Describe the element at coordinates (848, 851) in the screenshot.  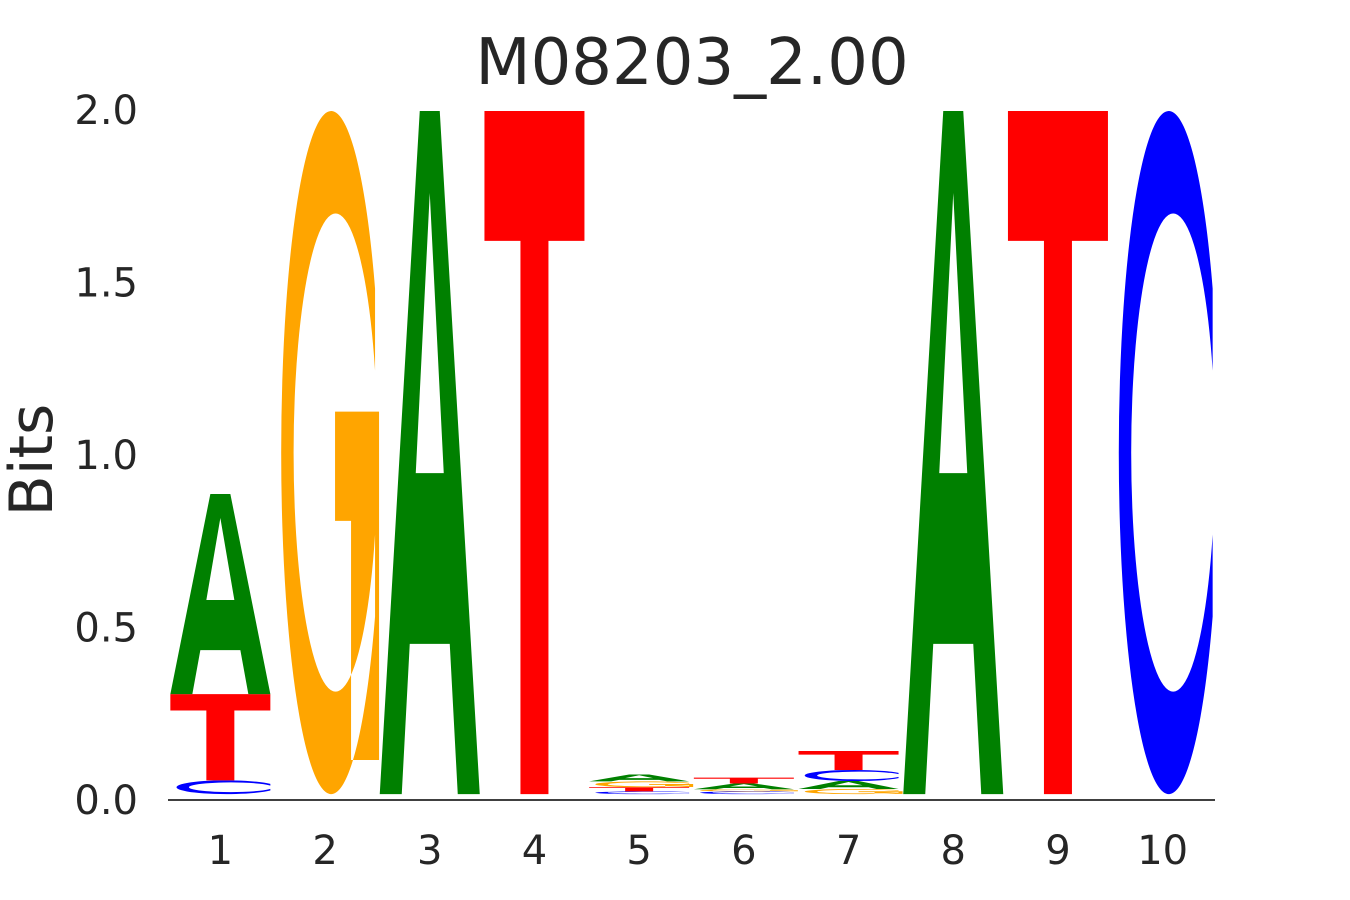
I see `x-tick-label: 7` at that location.